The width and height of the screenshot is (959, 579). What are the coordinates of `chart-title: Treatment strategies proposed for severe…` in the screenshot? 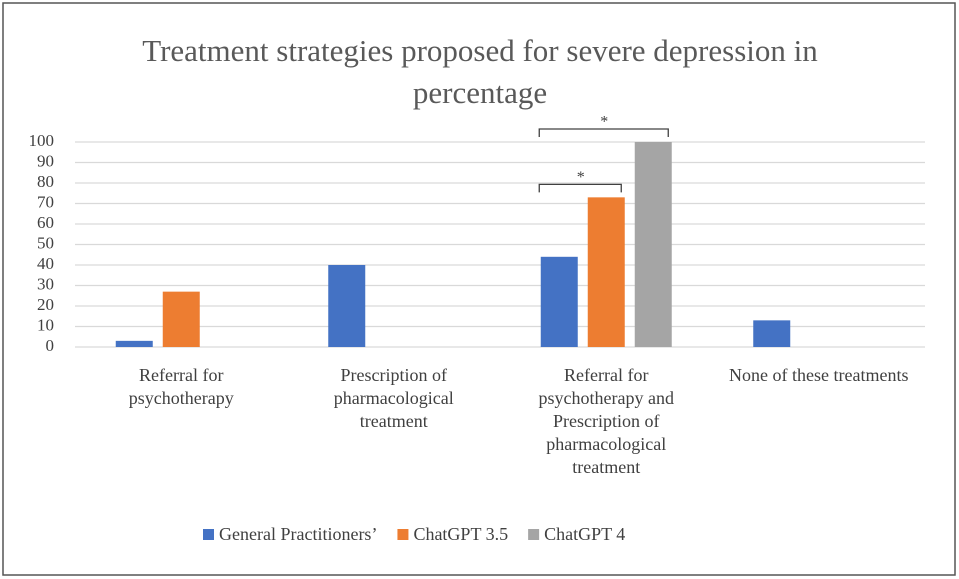 It's located at (480, 71).